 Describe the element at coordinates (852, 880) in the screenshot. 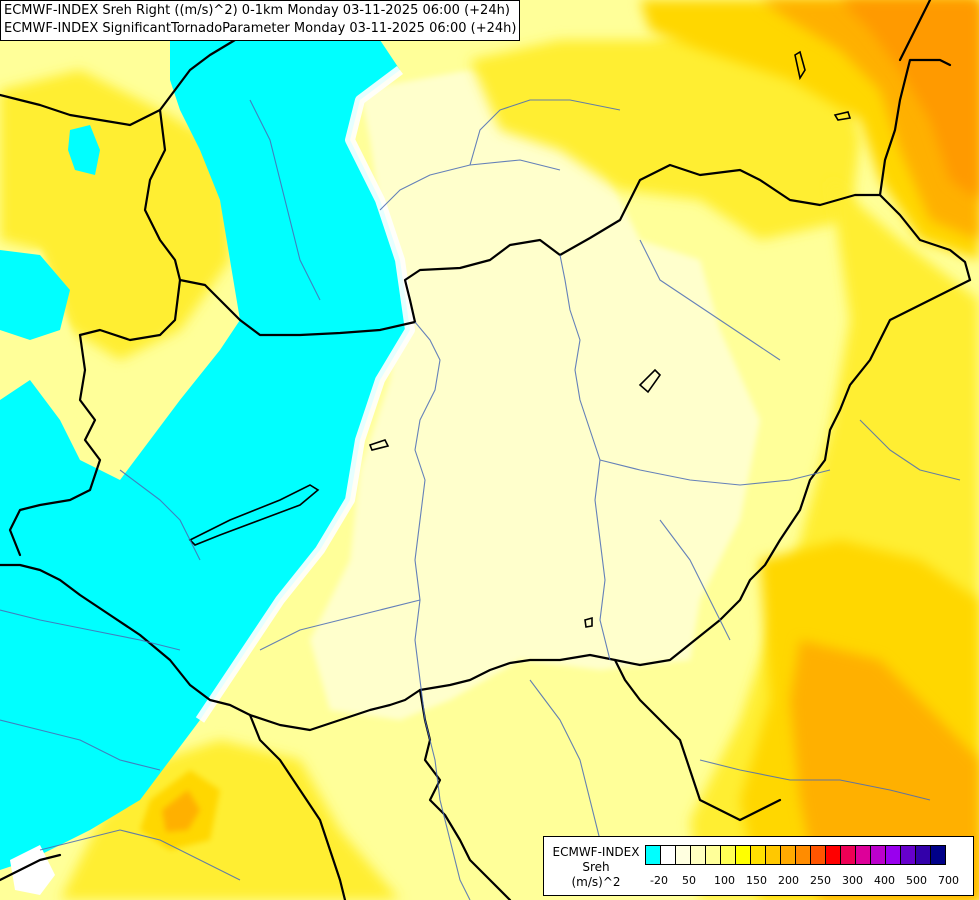

I see `legend-tick-label: 300` at that location.